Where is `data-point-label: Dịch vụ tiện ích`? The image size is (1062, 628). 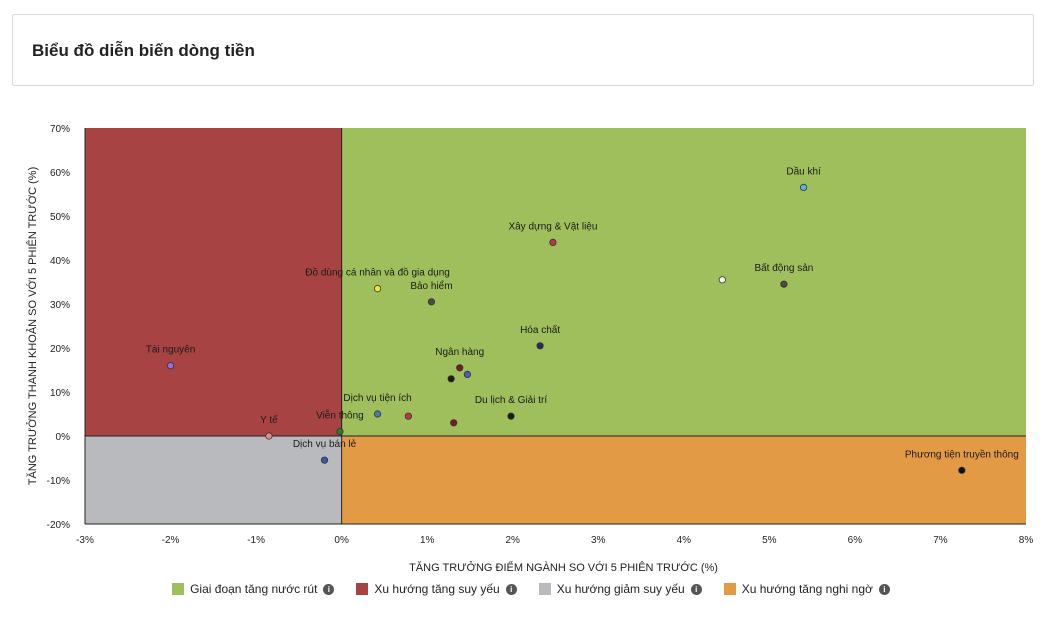 data-point-label: Dịch vụ tiện ích is located at coordinates (377, 398).